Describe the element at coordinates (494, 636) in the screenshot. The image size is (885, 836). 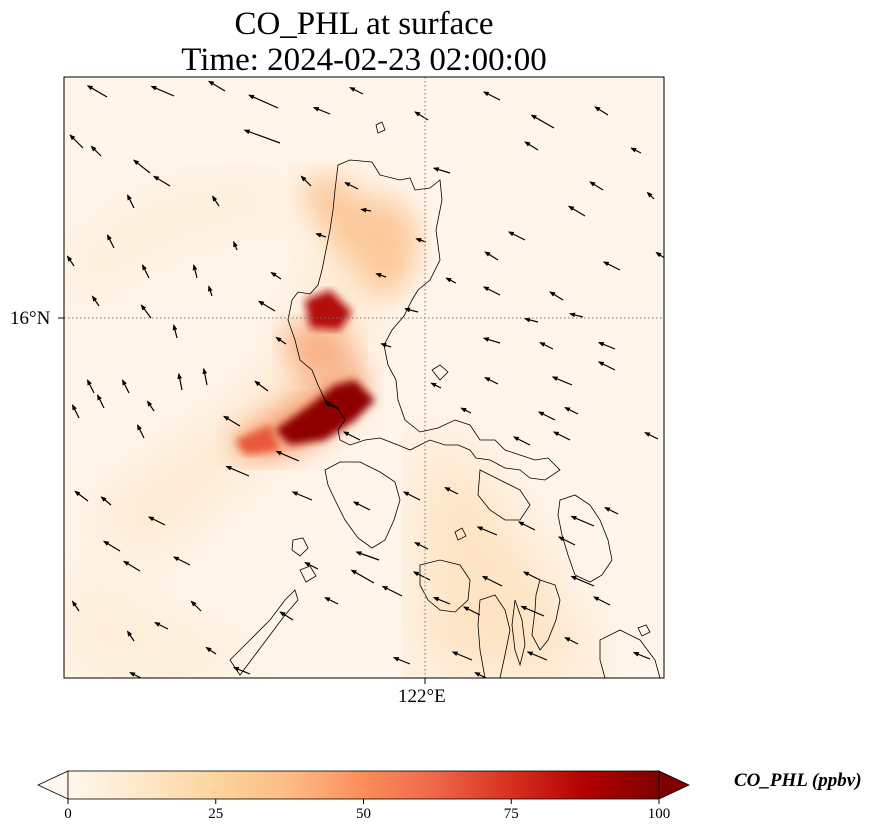
I see `coastline-negros` at that location.